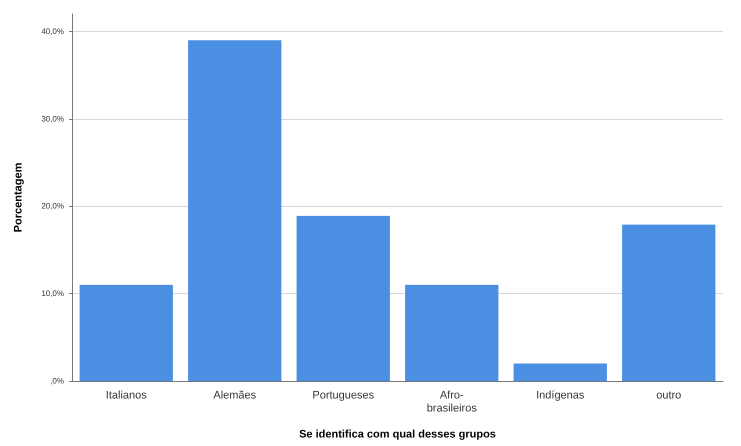 The image size is (741, 446). I want to click on y-tick-label: 10,0%, so click(52, 293).